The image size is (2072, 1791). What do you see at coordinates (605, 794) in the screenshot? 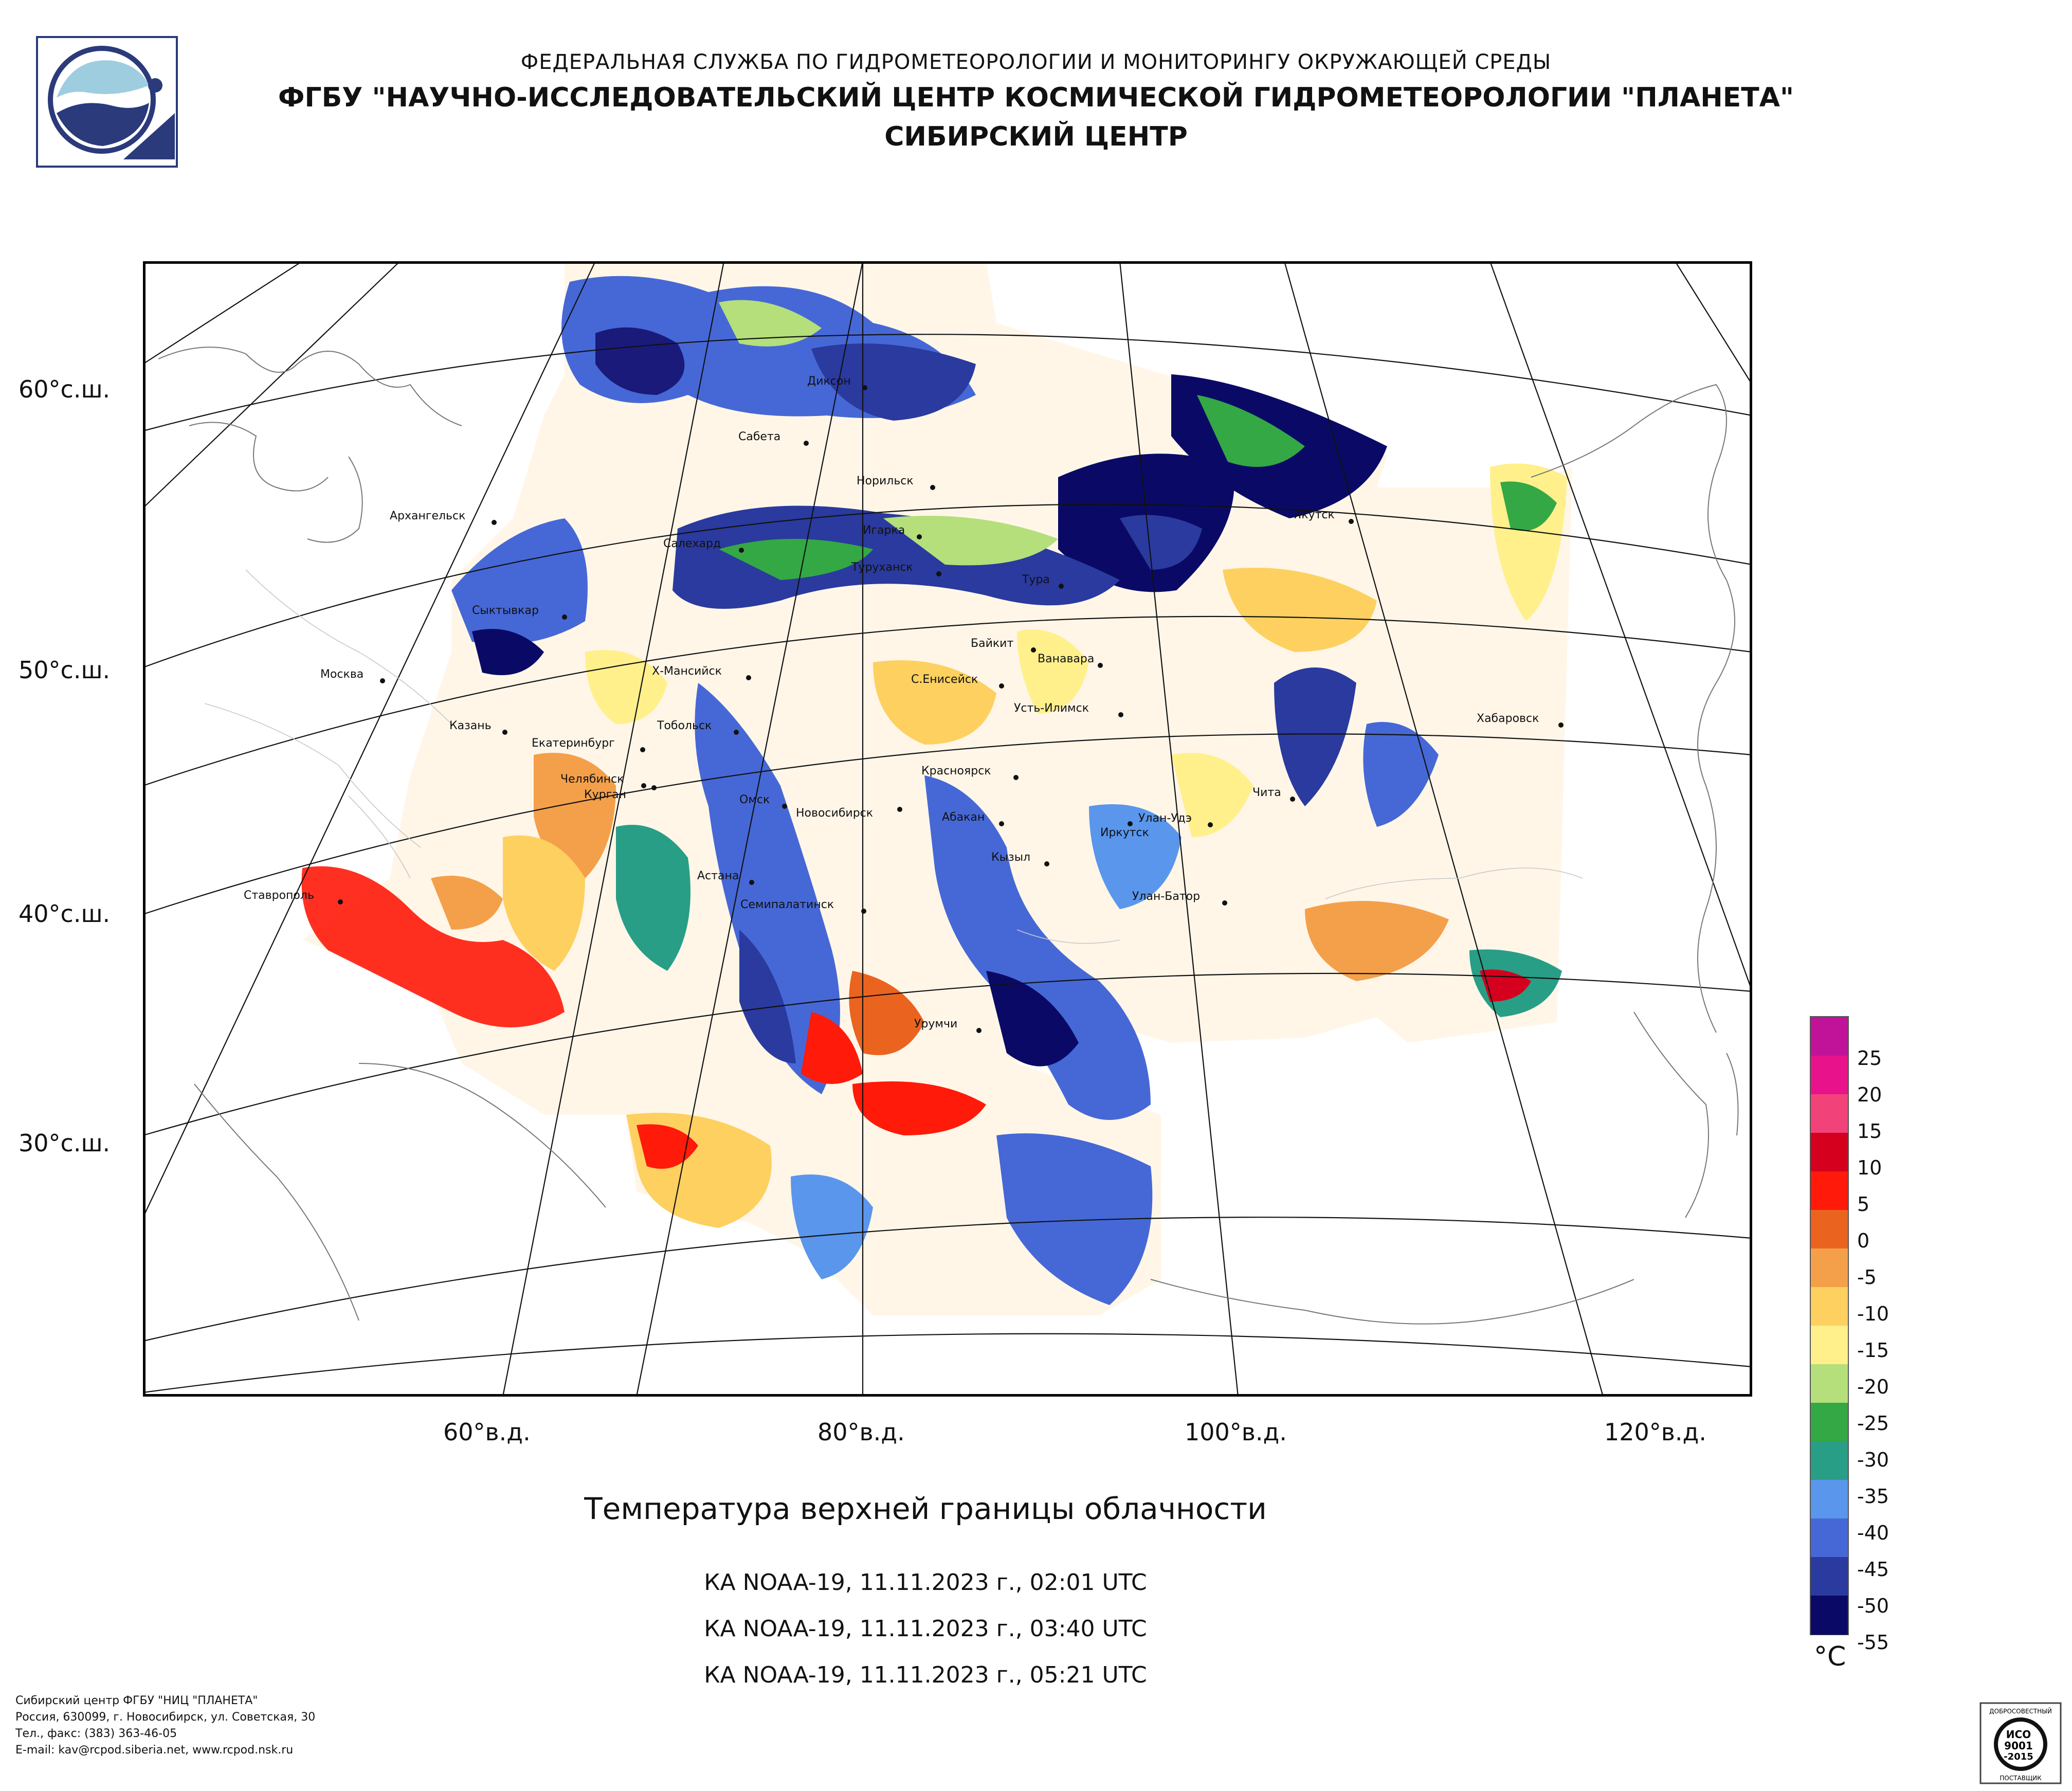
I see `svg-text: Курган` at bounding box center [605, 794].